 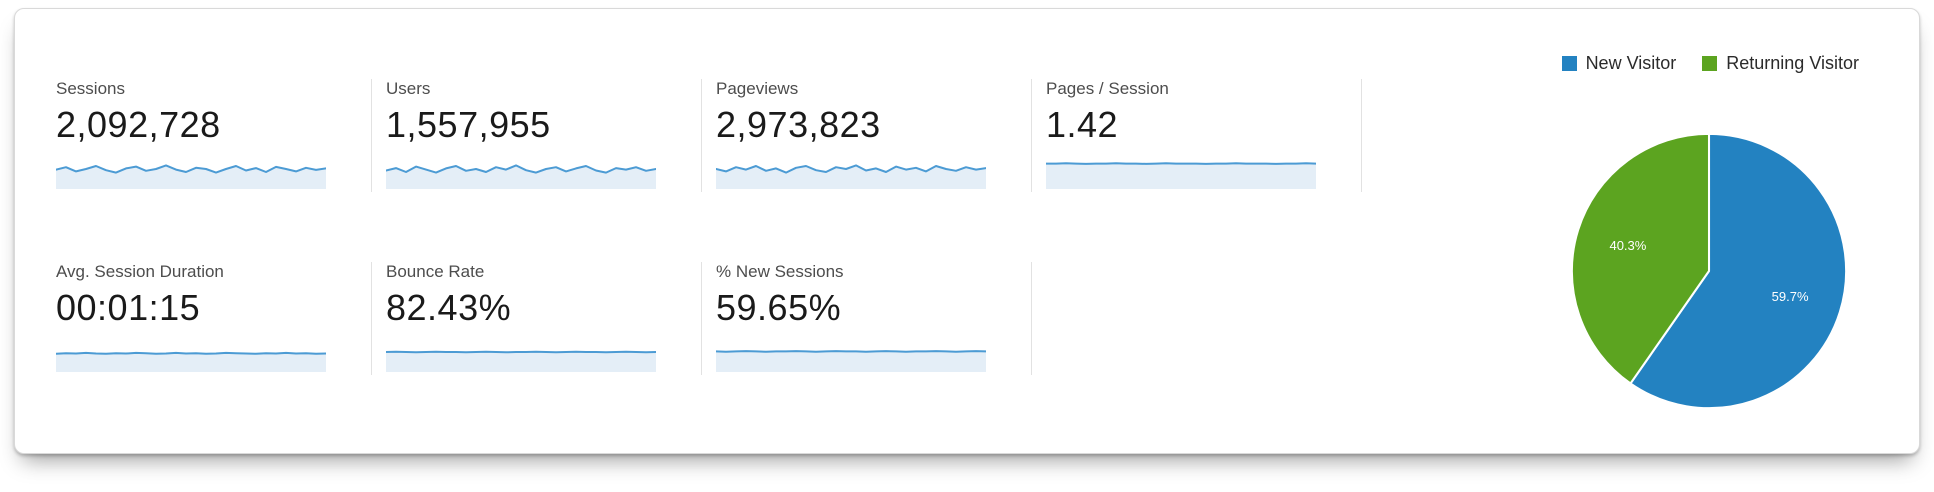 I want to click on metric-value: 2,973,823, so click(x=798, y=124).